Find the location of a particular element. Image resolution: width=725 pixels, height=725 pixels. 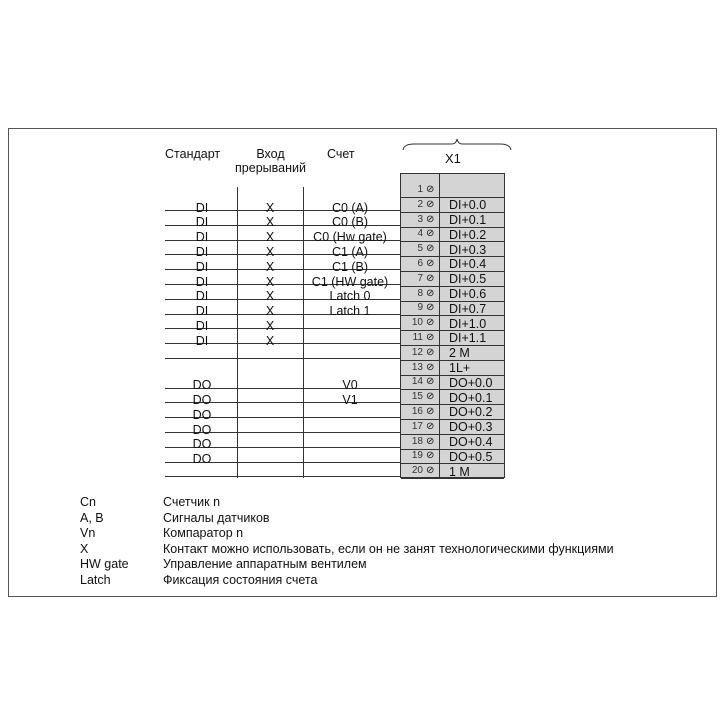

terminal-row: 15 ⊘ DO+0.1 is located at coordinates (452, 398).